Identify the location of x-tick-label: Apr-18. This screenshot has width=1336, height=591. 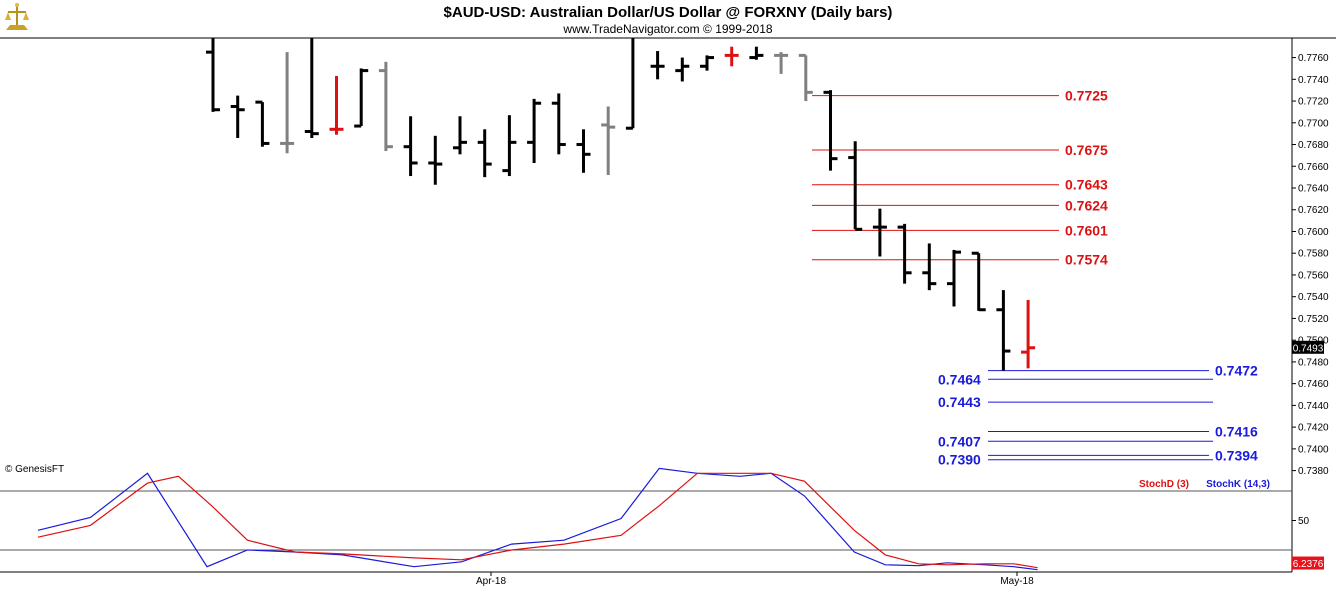
(491, 581).